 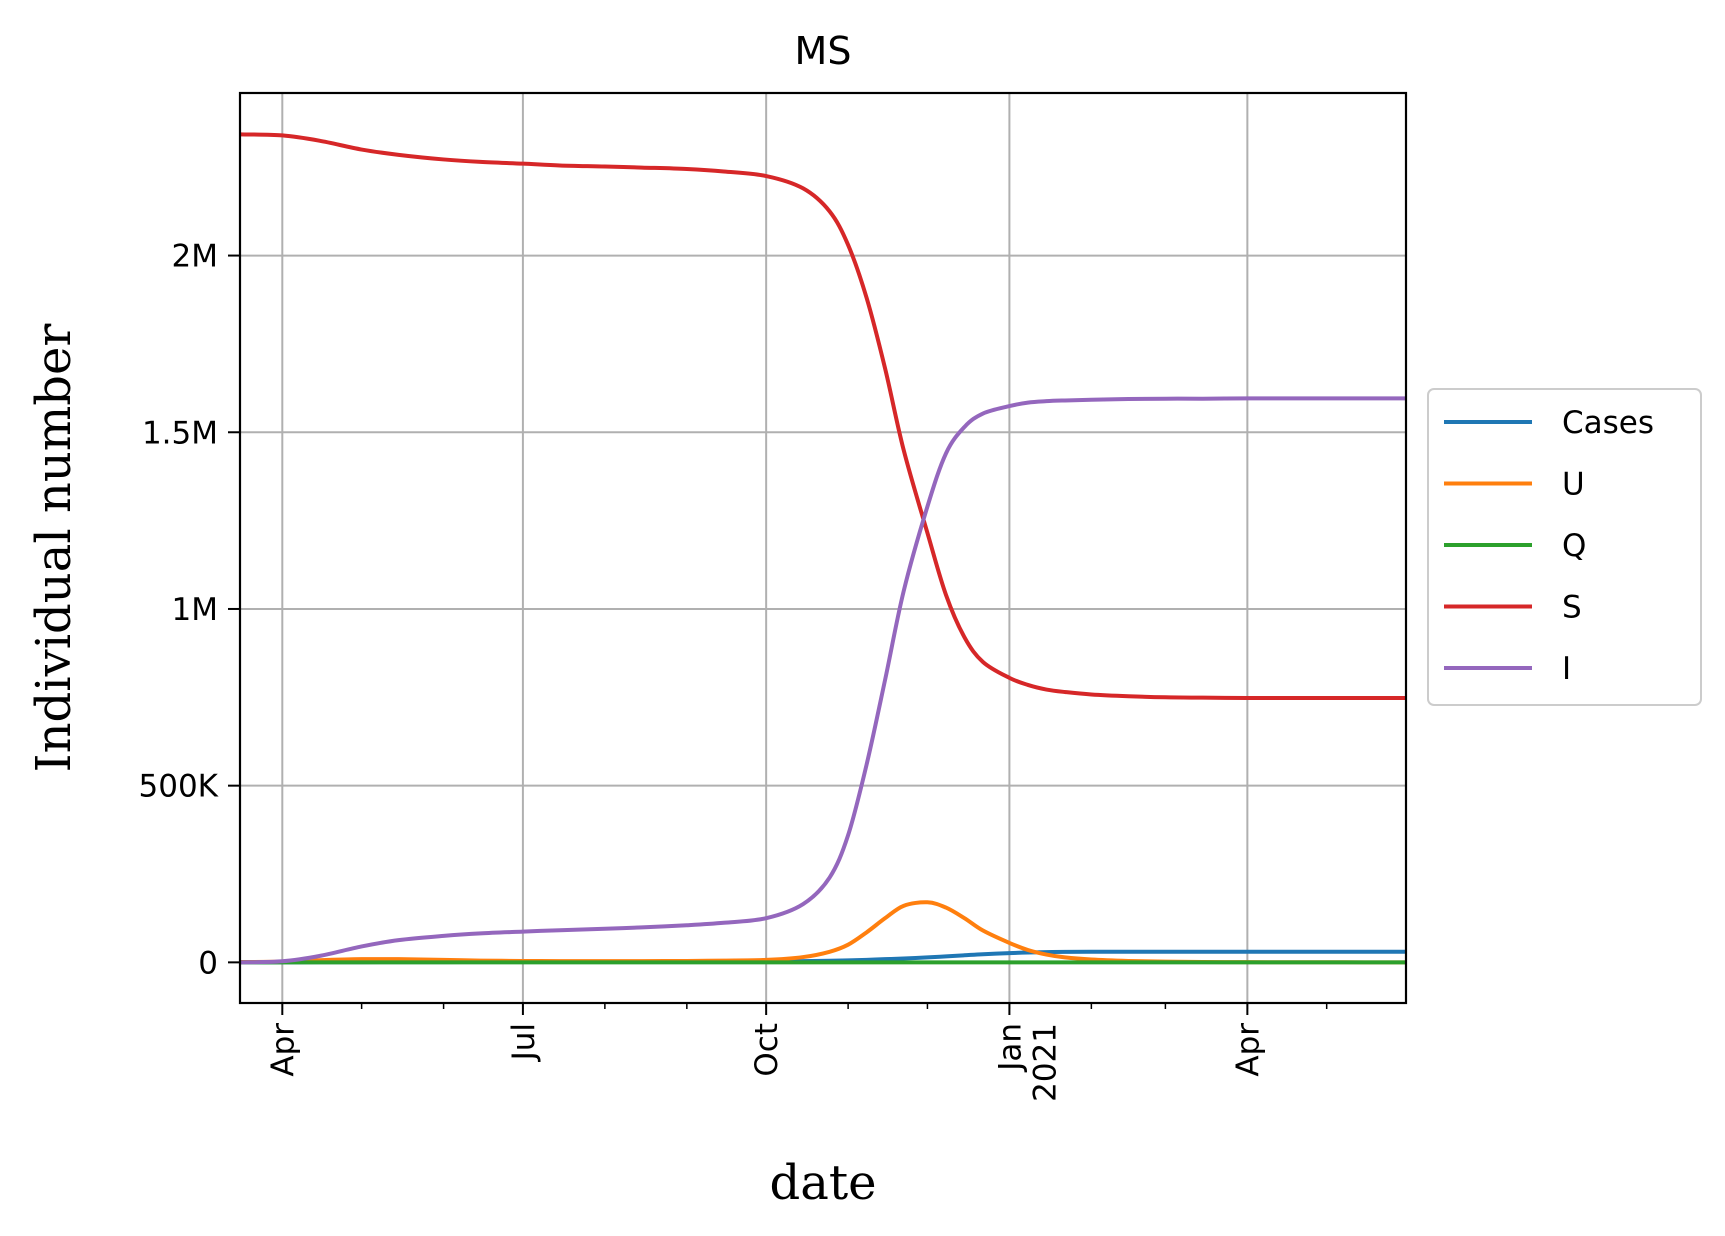 What do you see at coordinates (796, 1052) in the screenshot?
I see `x-axis: Apr Jul Oct Jan 2021 Apr` at bounding box center [796, 1052].